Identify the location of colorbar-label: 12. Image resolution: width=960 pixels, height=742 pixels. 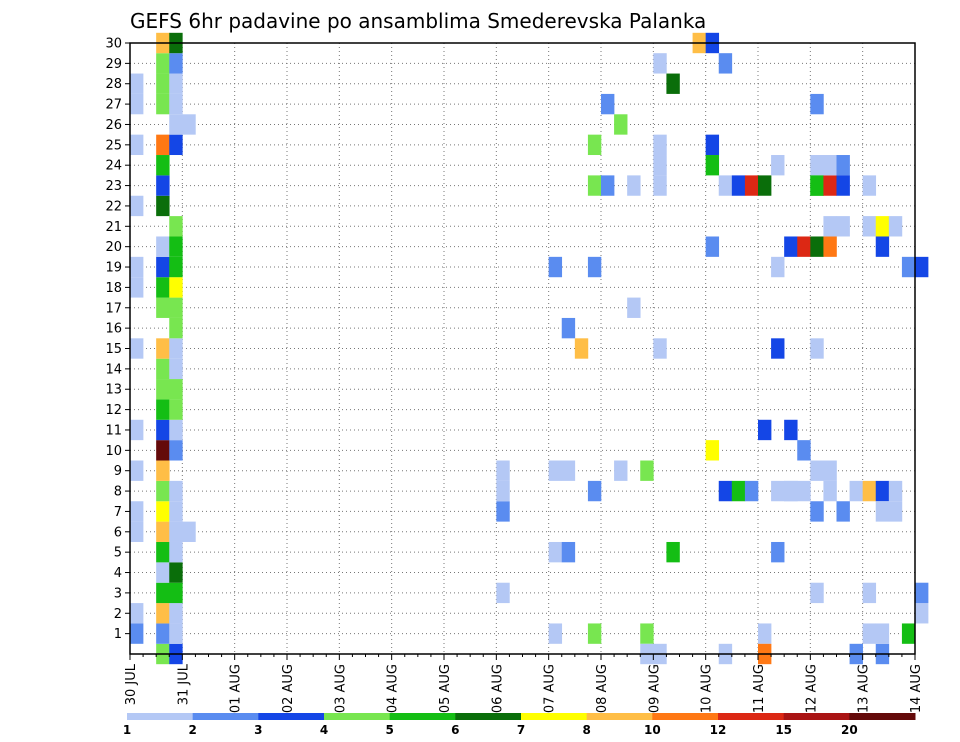
(718, 730).